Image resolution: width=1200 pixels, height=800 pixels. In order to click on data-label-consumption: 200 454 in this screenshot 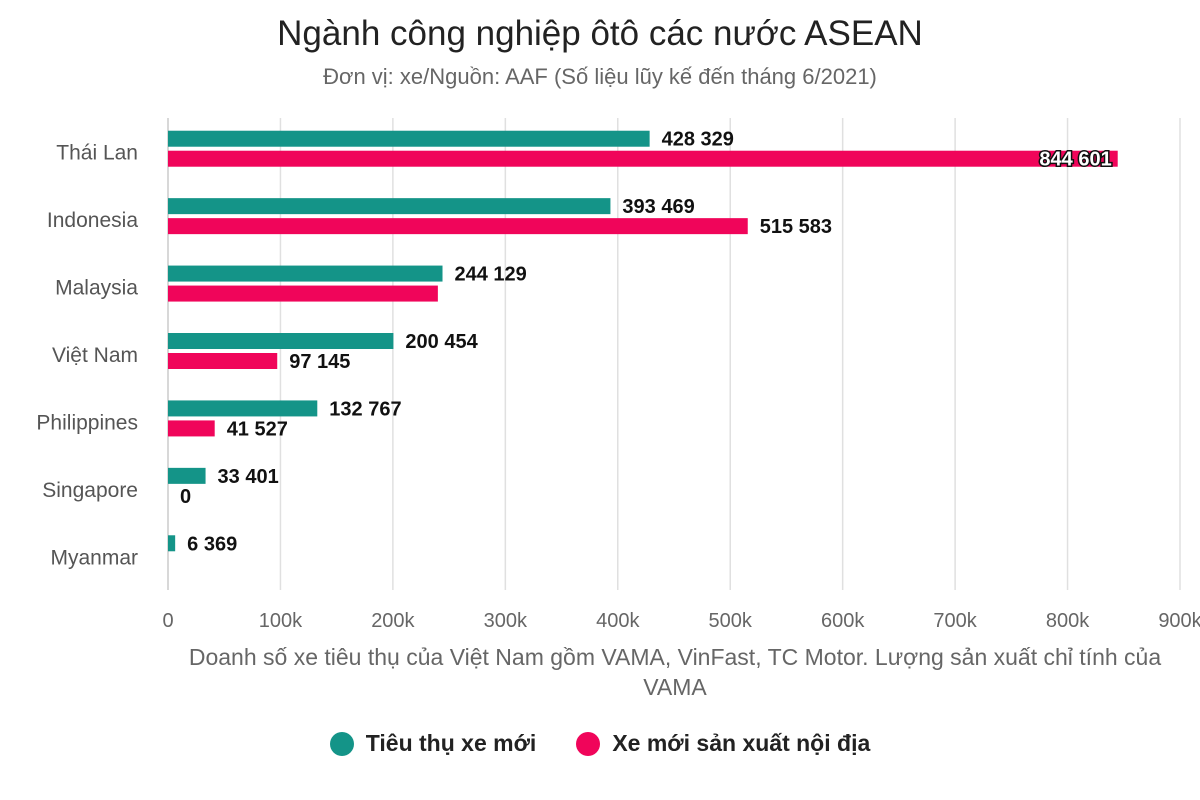, I will do `click(441, 342)`.